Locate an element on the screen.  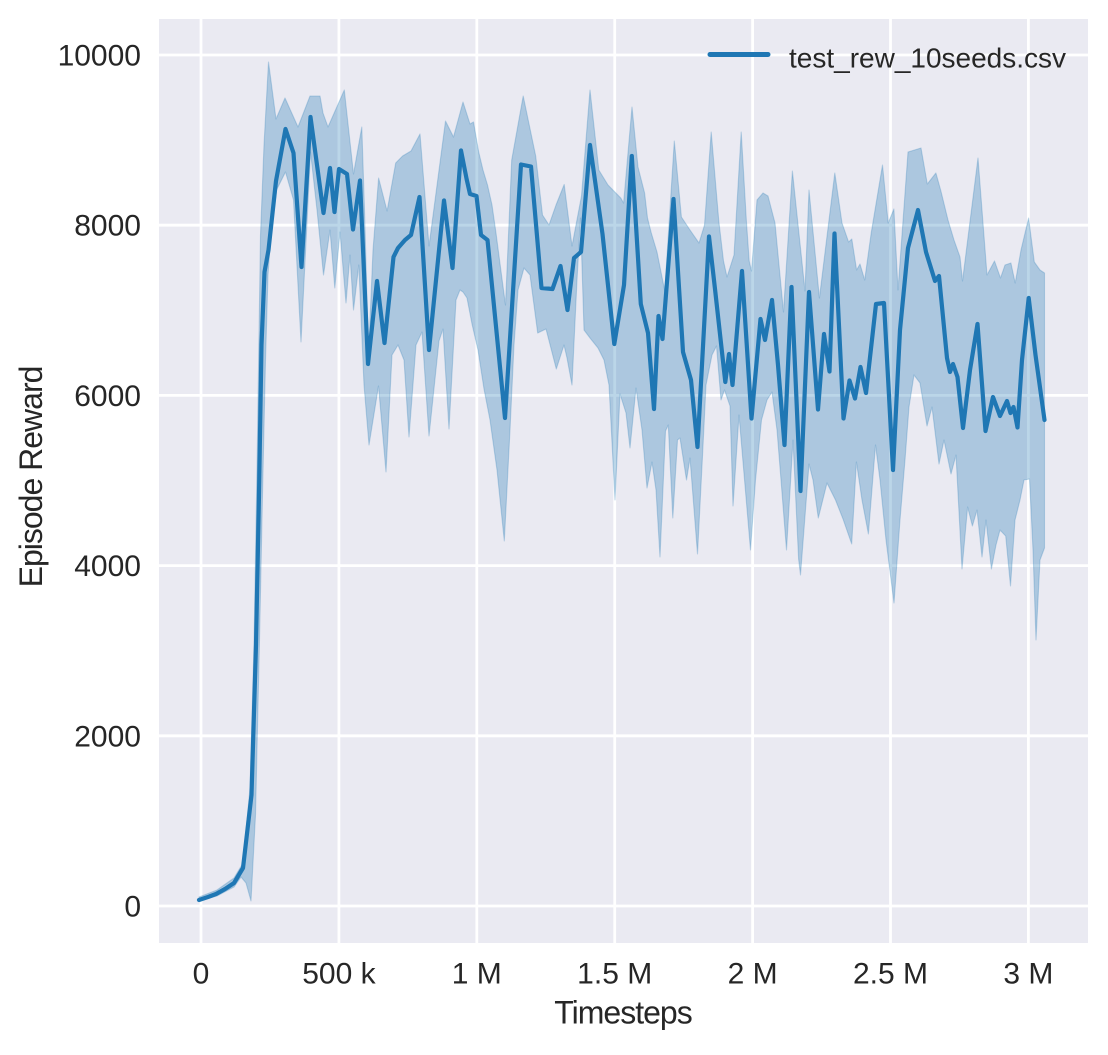
svg-text: 2.5 M is located at coordinates (890, 974).